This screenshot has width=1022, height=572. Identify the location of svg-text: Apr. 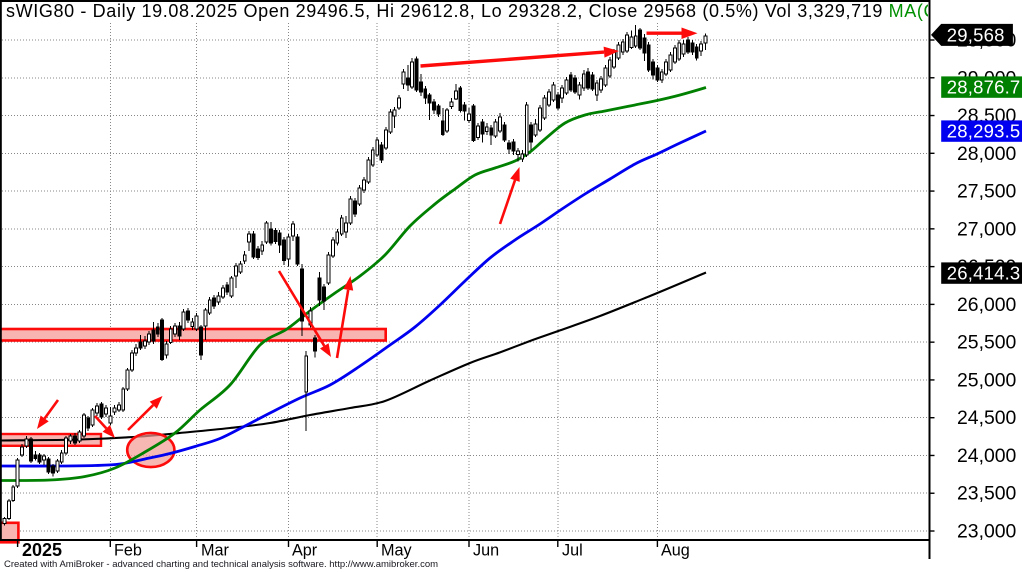
(305, 551).